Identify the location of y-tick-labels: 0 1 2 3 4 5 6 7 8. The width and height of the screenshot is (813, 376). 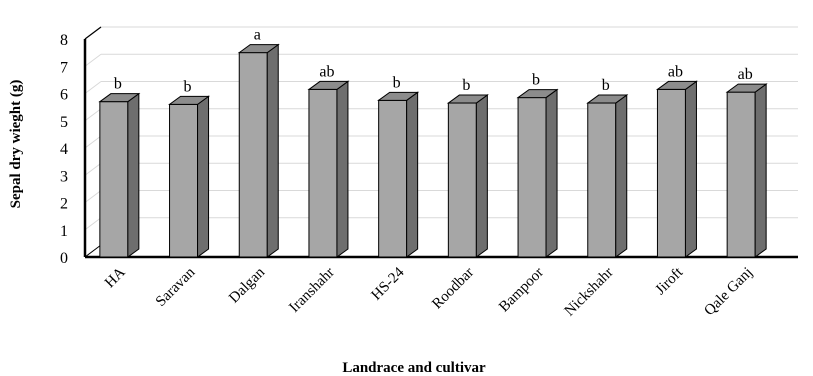
(64, 149).